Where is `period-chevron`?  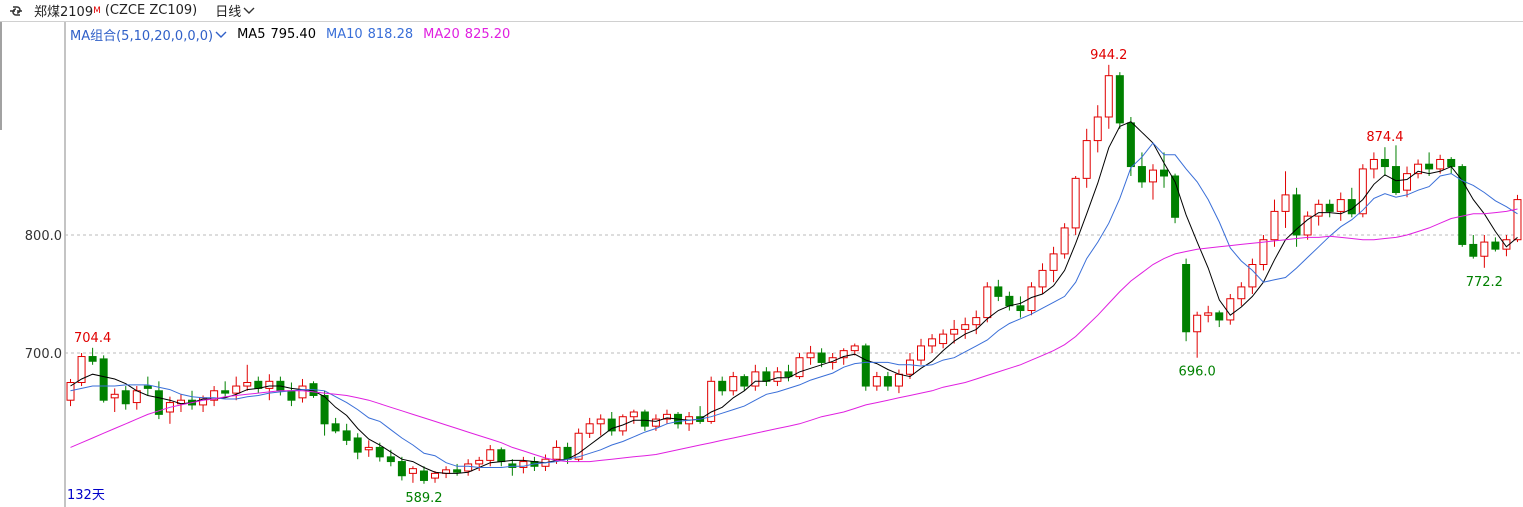 period-chevron is located at coordinates (249, 11).